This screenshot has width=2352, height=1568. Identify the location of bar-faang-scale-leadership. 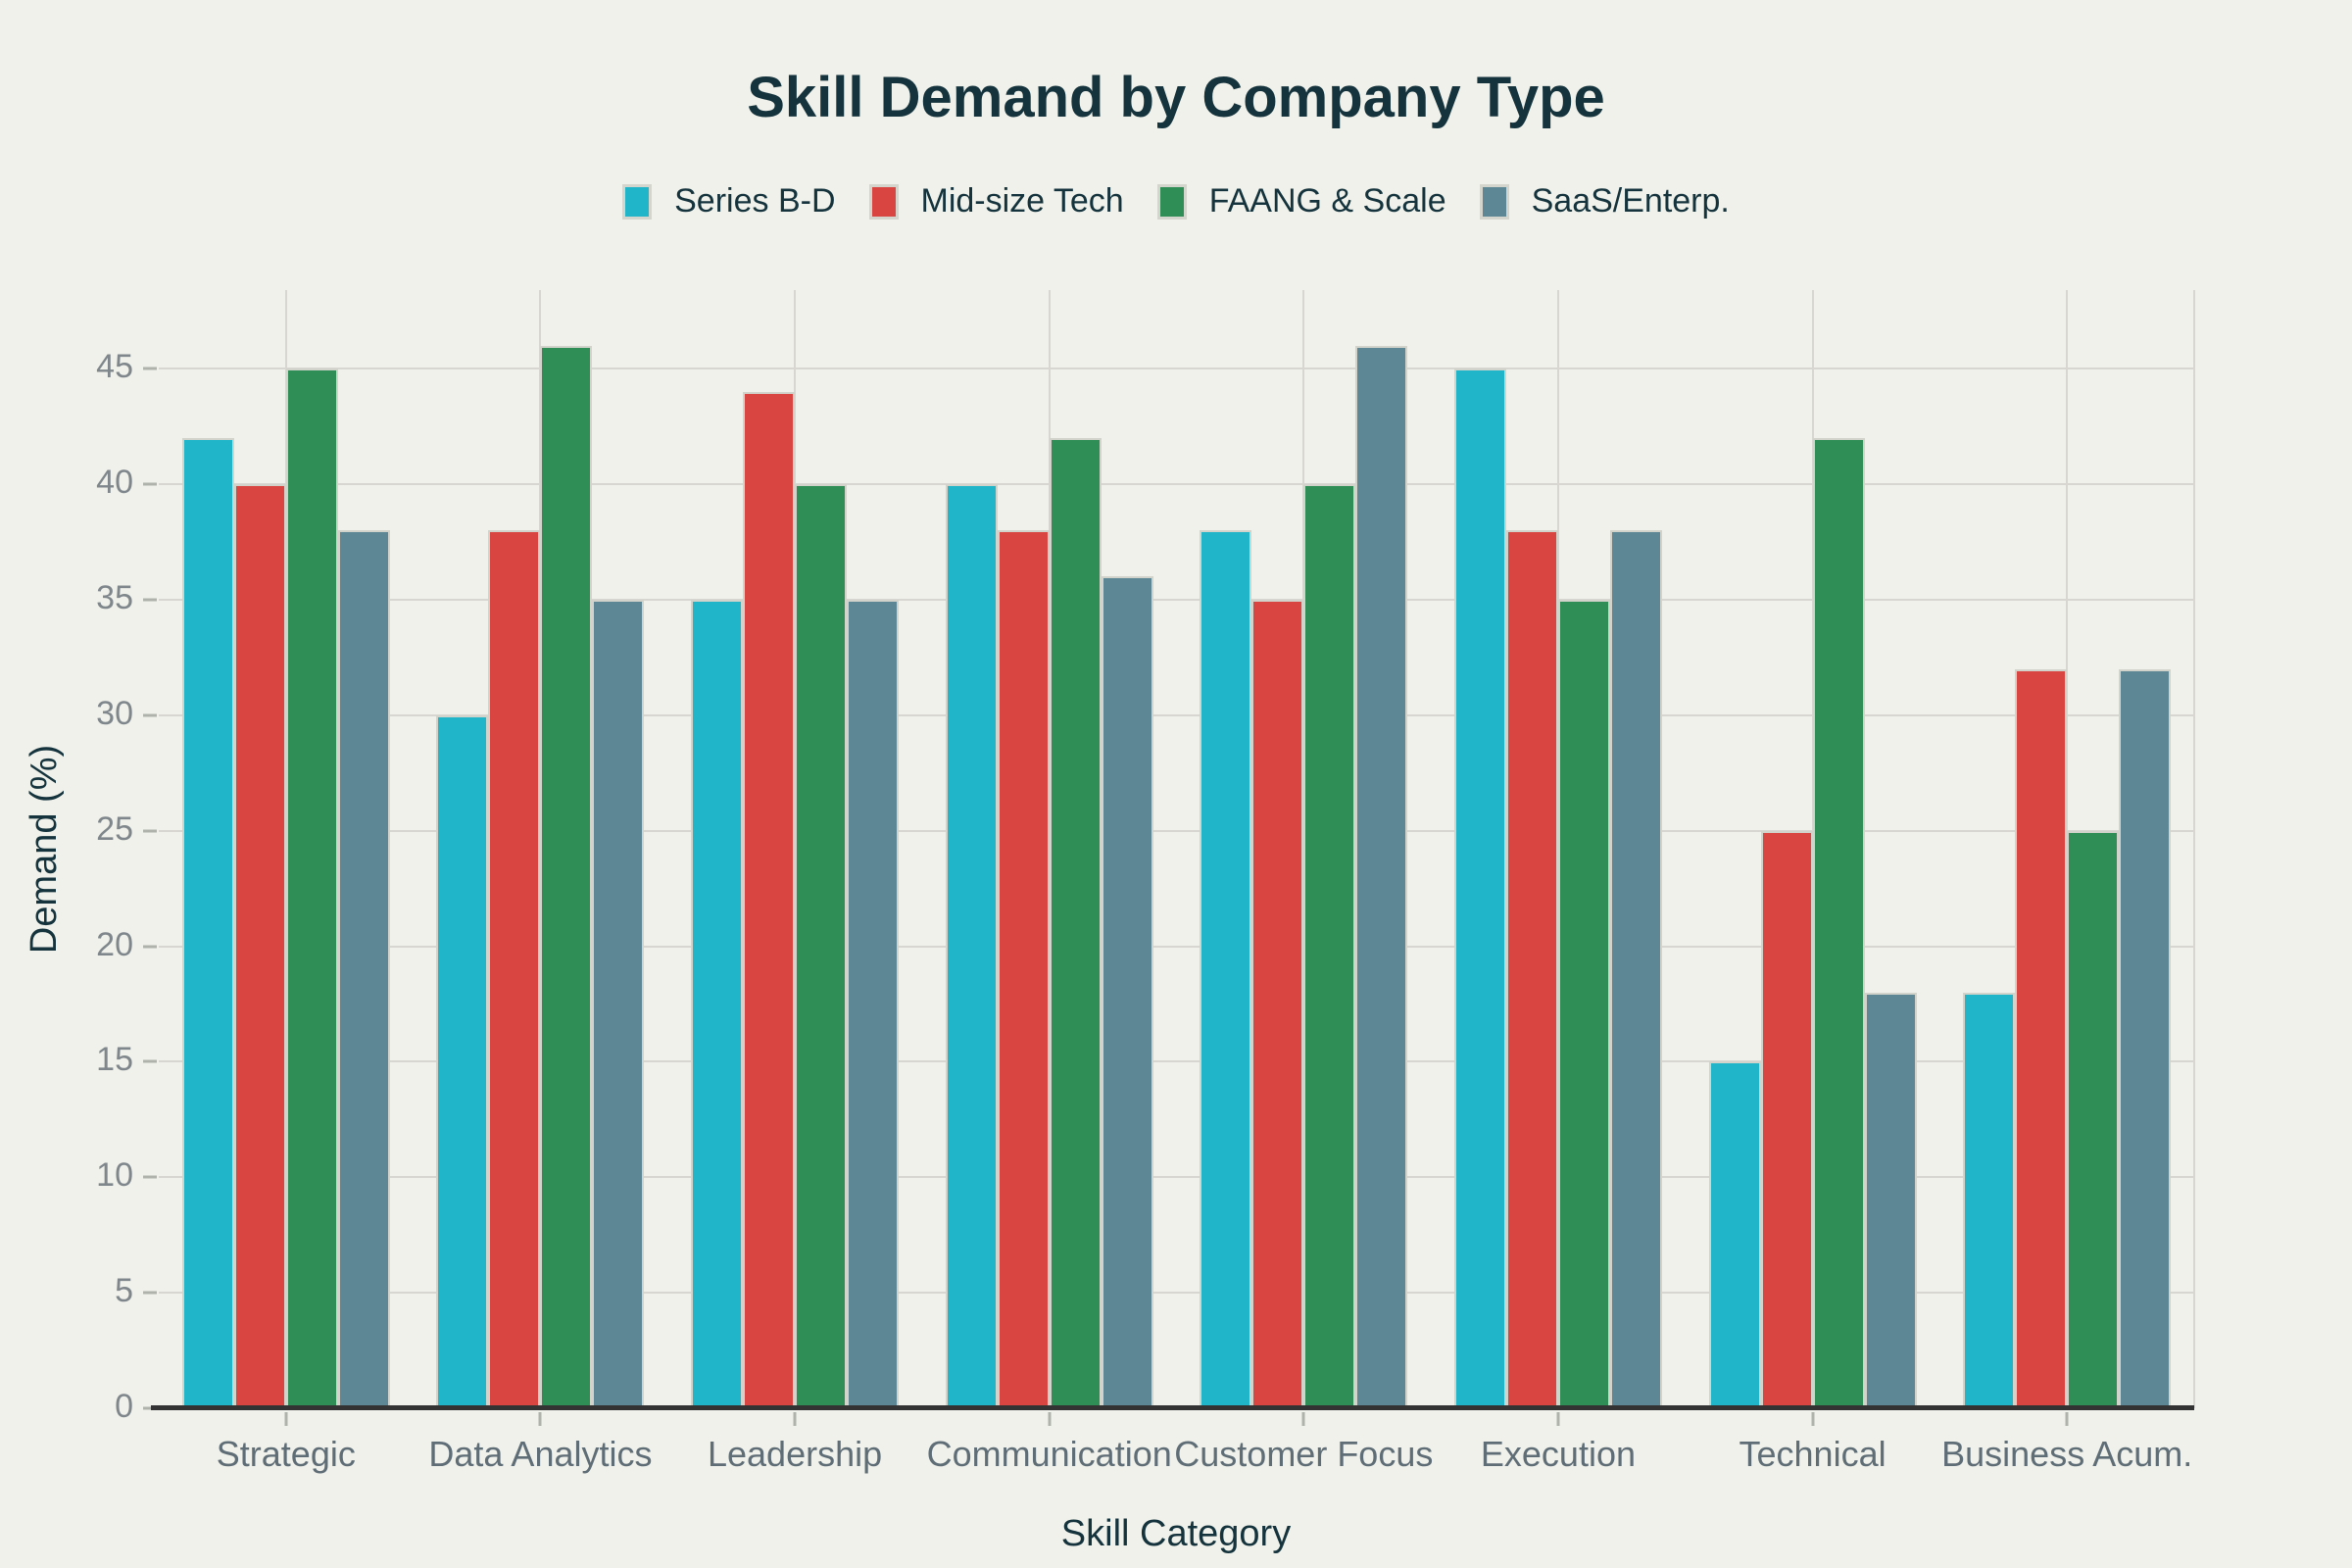
(821, 946).